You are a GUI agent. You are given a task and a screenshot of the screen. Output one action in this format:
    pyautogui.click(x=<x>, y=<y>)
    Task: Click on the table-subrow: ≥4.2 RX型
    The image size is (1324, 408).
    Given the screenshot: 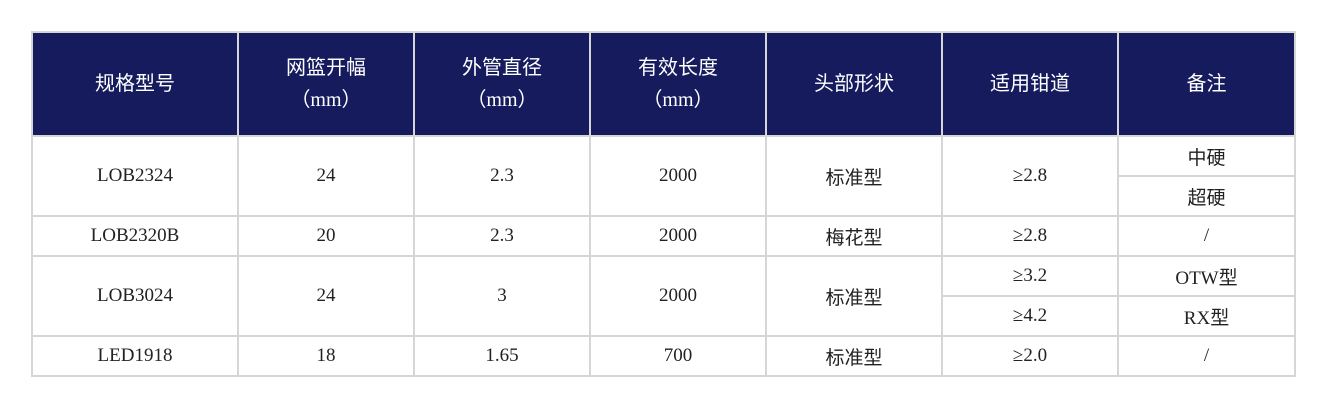 What is the action you would take?
    pyautogui.click(x=664, y=316)
    